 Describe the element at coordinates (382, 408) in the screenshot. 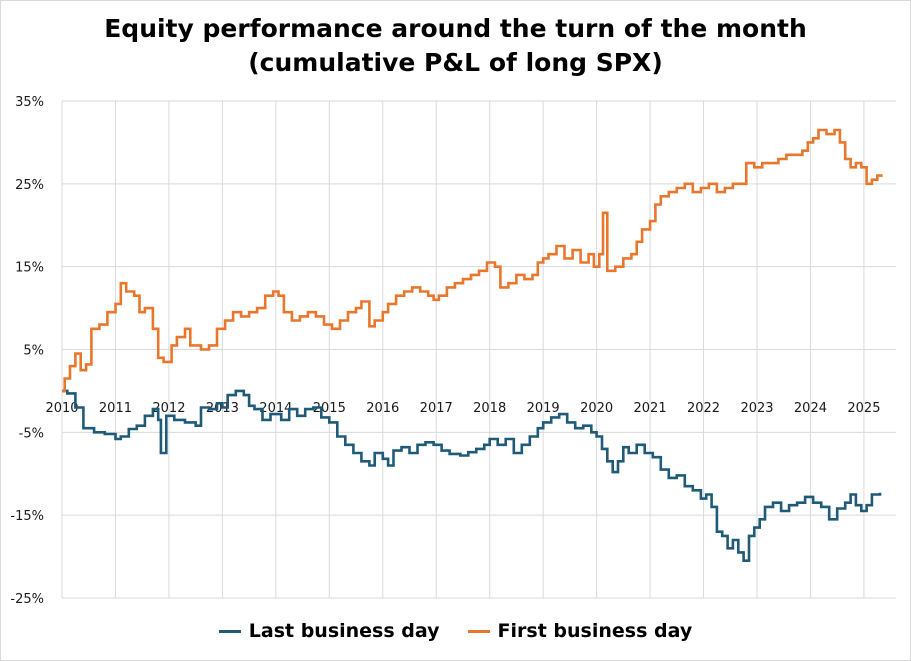

I see `x-tick-label: 2016` at that location.